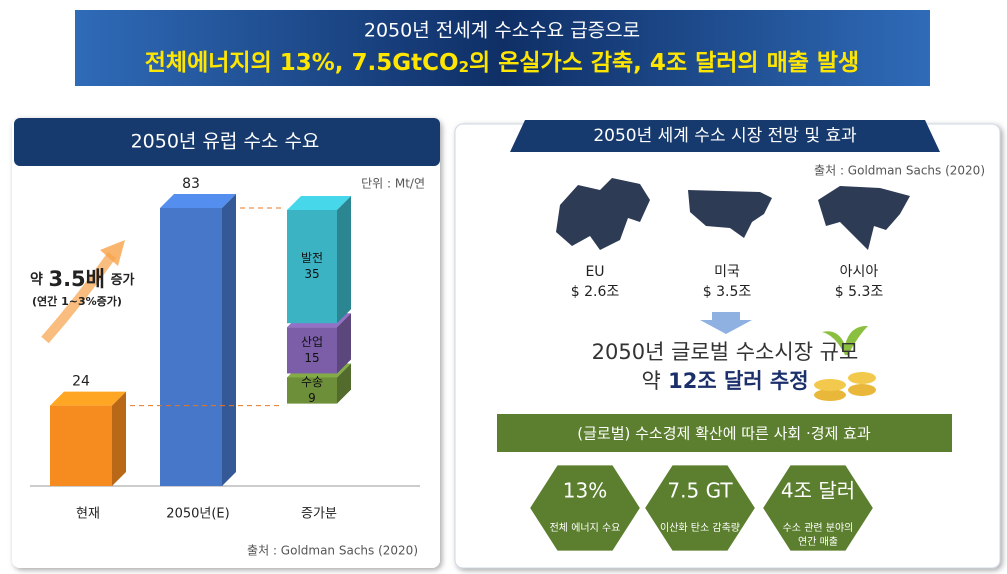 The image size is (1007, 574). I want to click on x-tick-label: 2050년(E), so click(197, 514).